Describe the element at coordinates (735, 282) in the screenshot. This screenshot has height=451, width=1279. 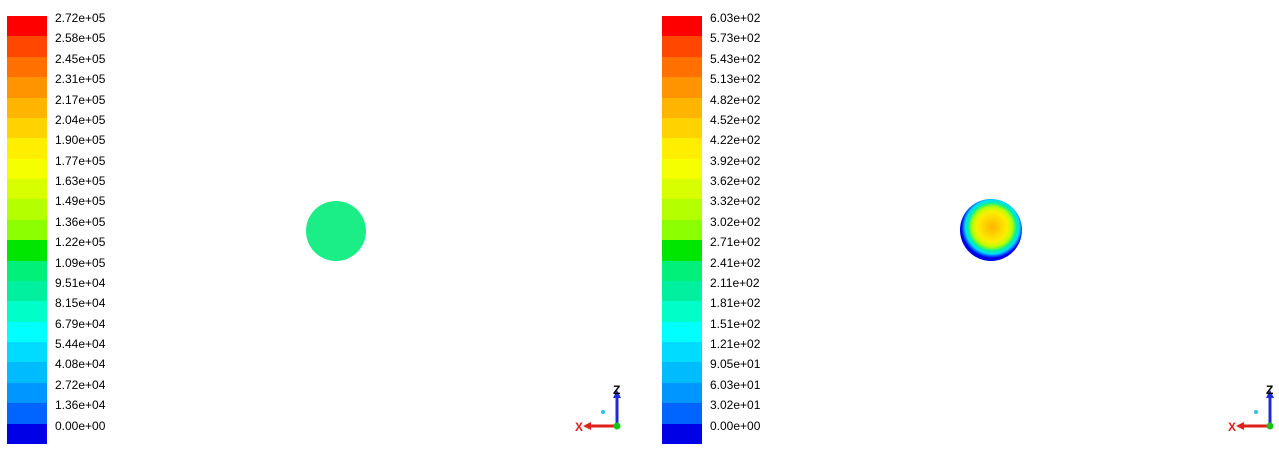
I see `colorbar-tick-label: 2.11e+02` at that location.